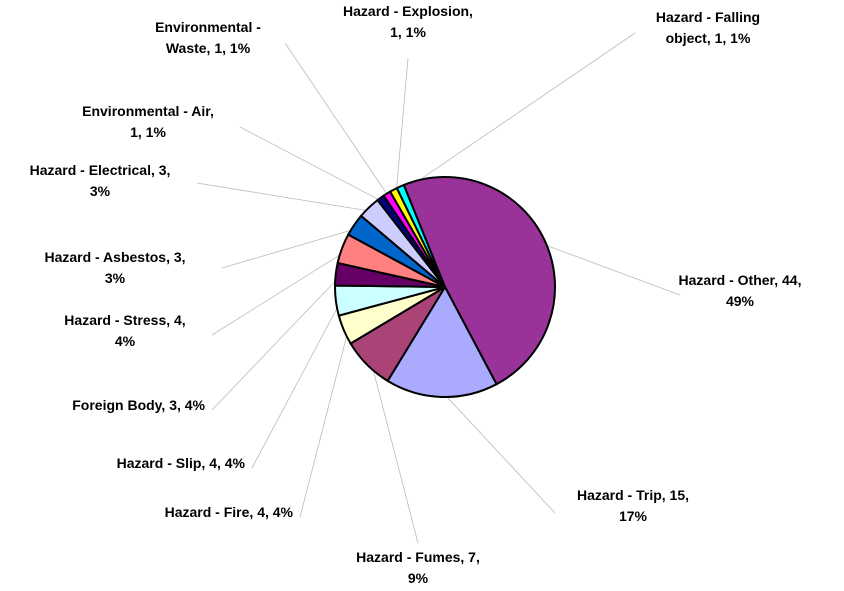  What do you see at coordinates (418, 578) in the screenshot?
I see `label-line: 9%` at bounding box center [418, 578].